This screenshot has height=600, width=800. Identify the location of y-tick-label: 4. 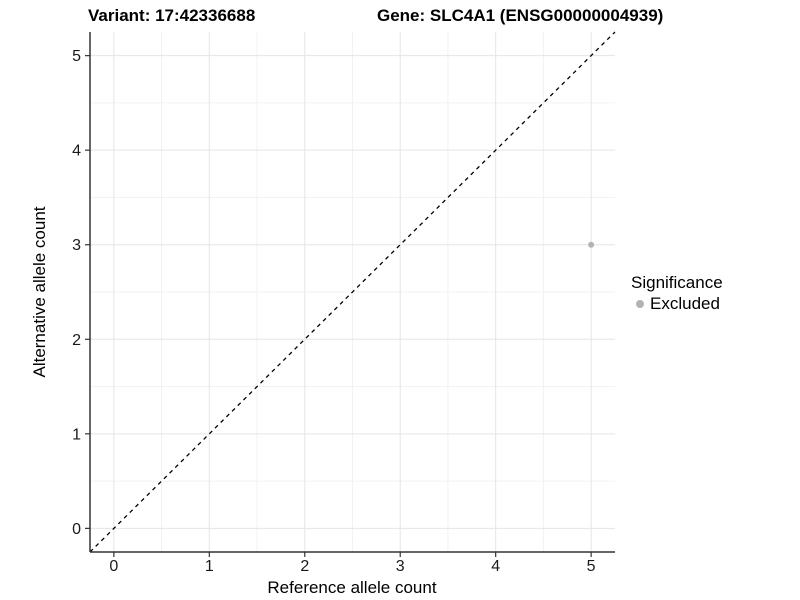
(76, 151).